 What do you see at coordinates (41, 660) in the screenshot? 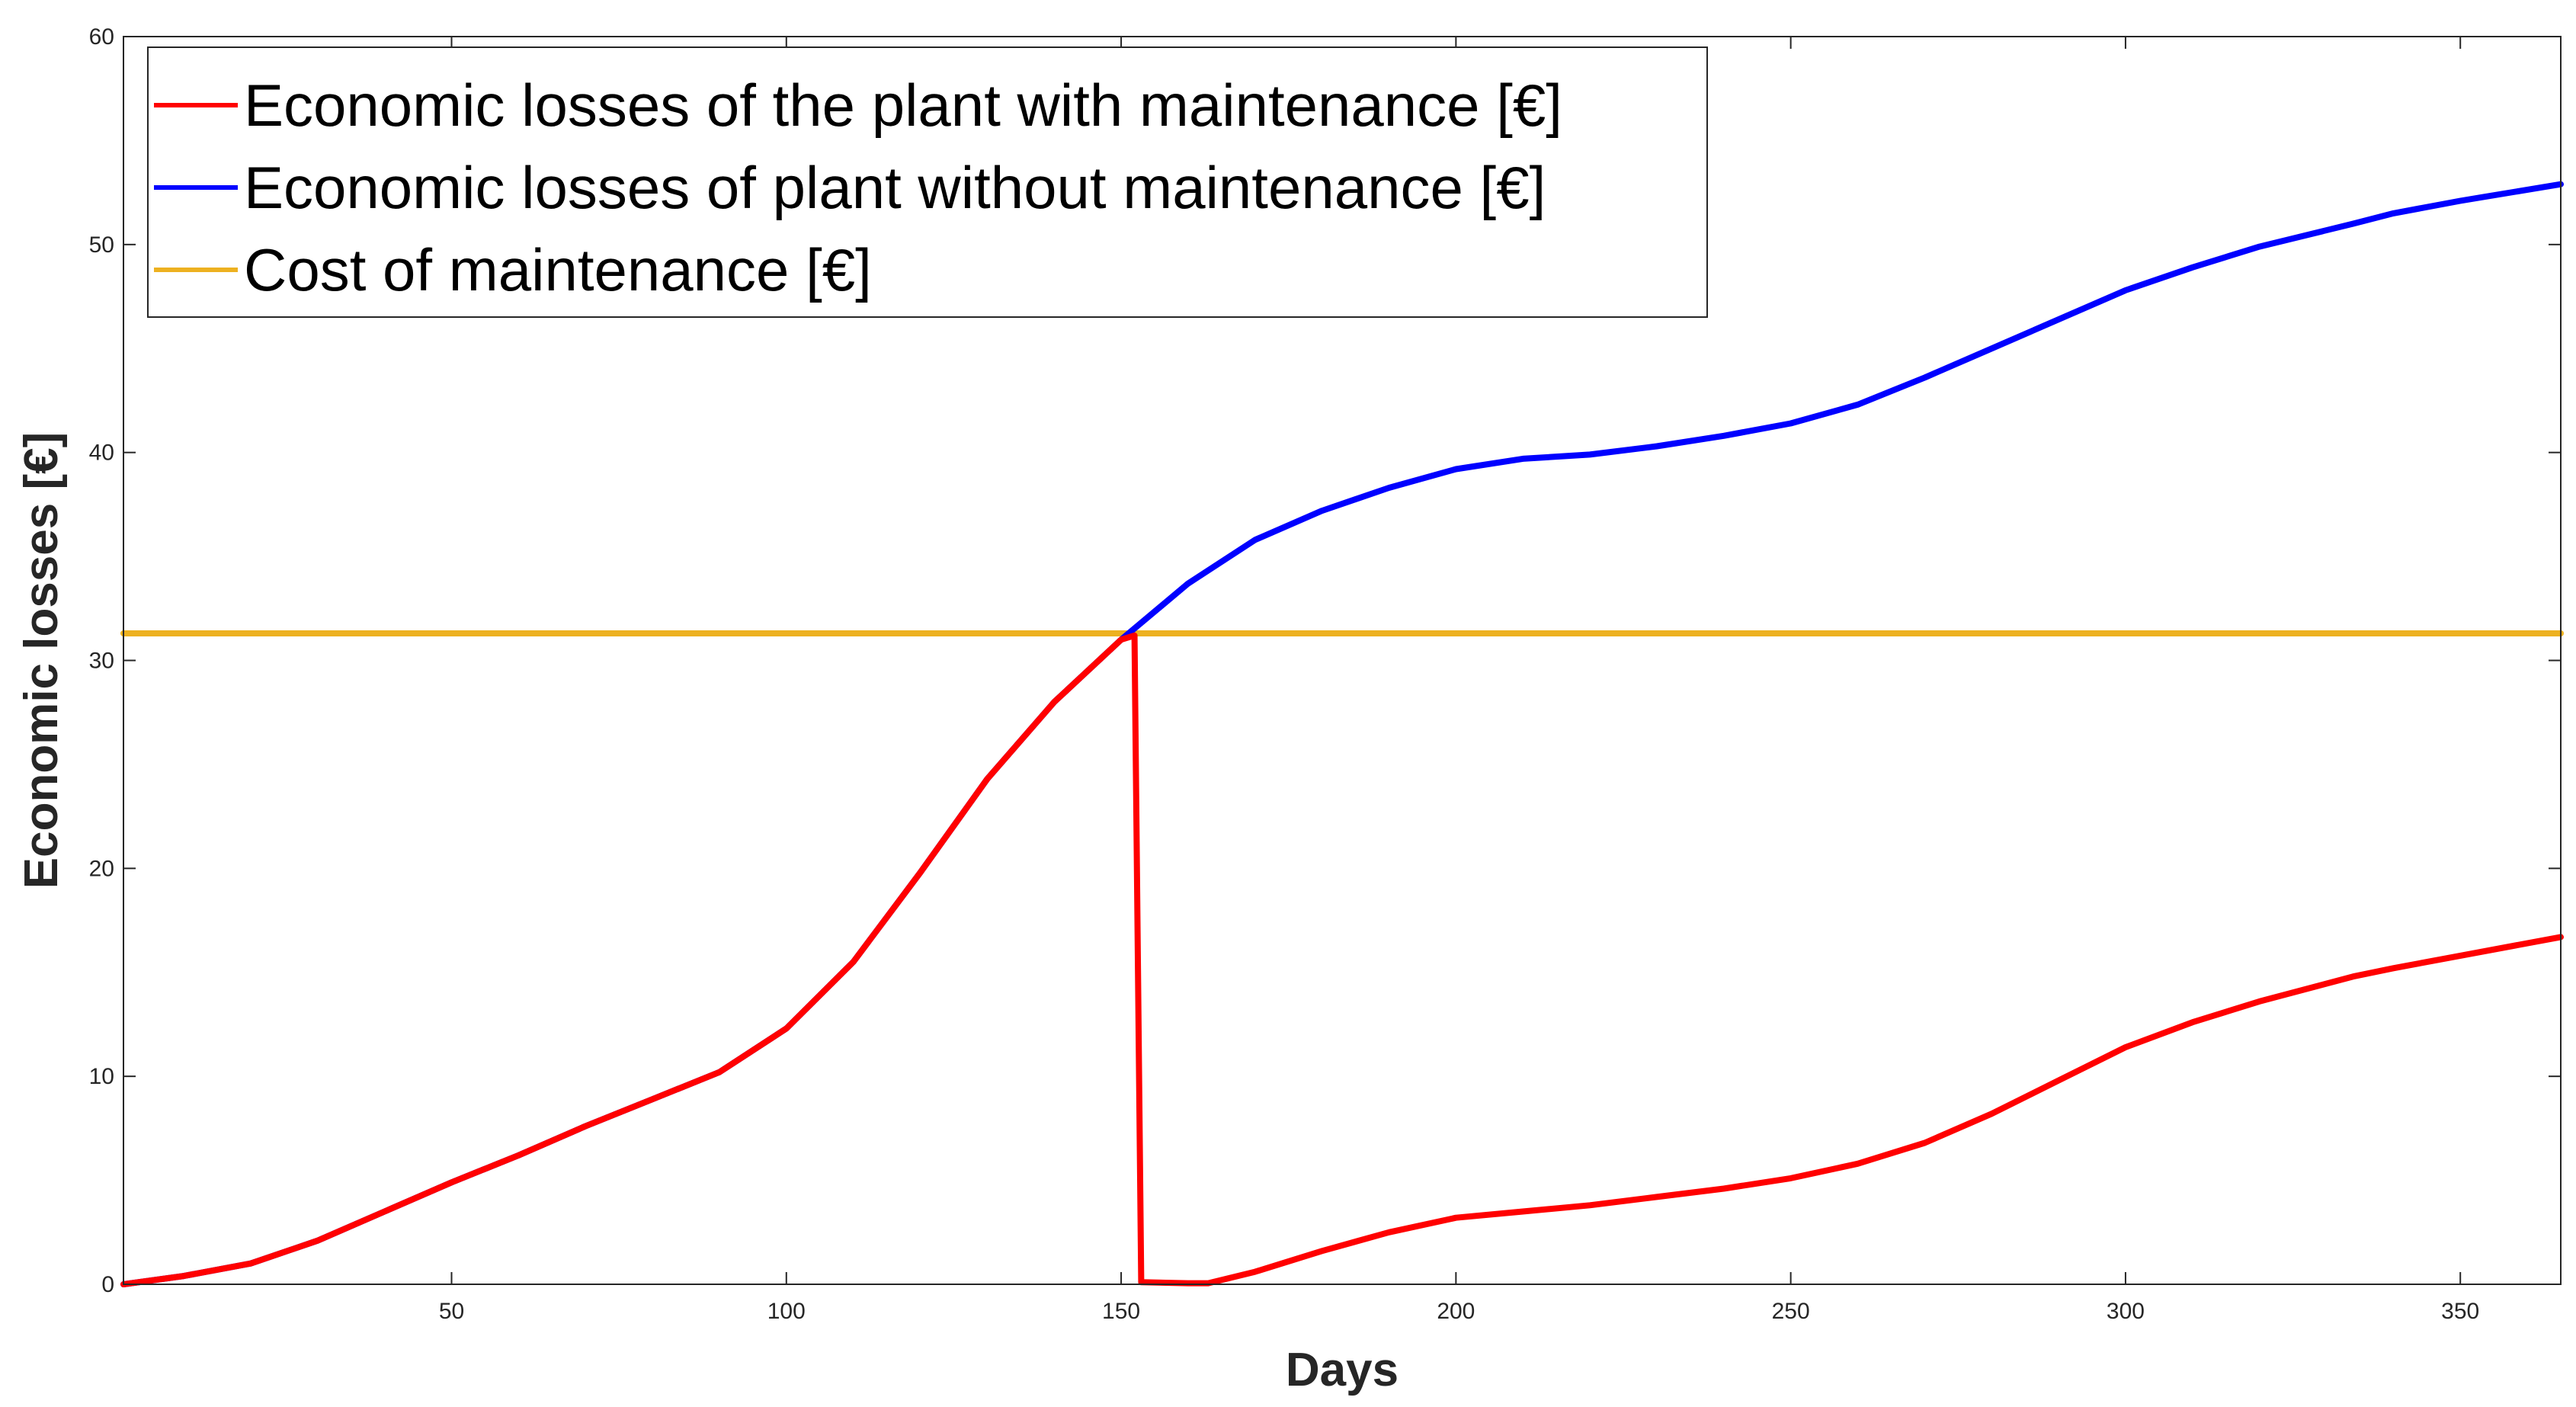
I see `y-axis-label: Economic losses [€]` at bounding box center [41, 660].